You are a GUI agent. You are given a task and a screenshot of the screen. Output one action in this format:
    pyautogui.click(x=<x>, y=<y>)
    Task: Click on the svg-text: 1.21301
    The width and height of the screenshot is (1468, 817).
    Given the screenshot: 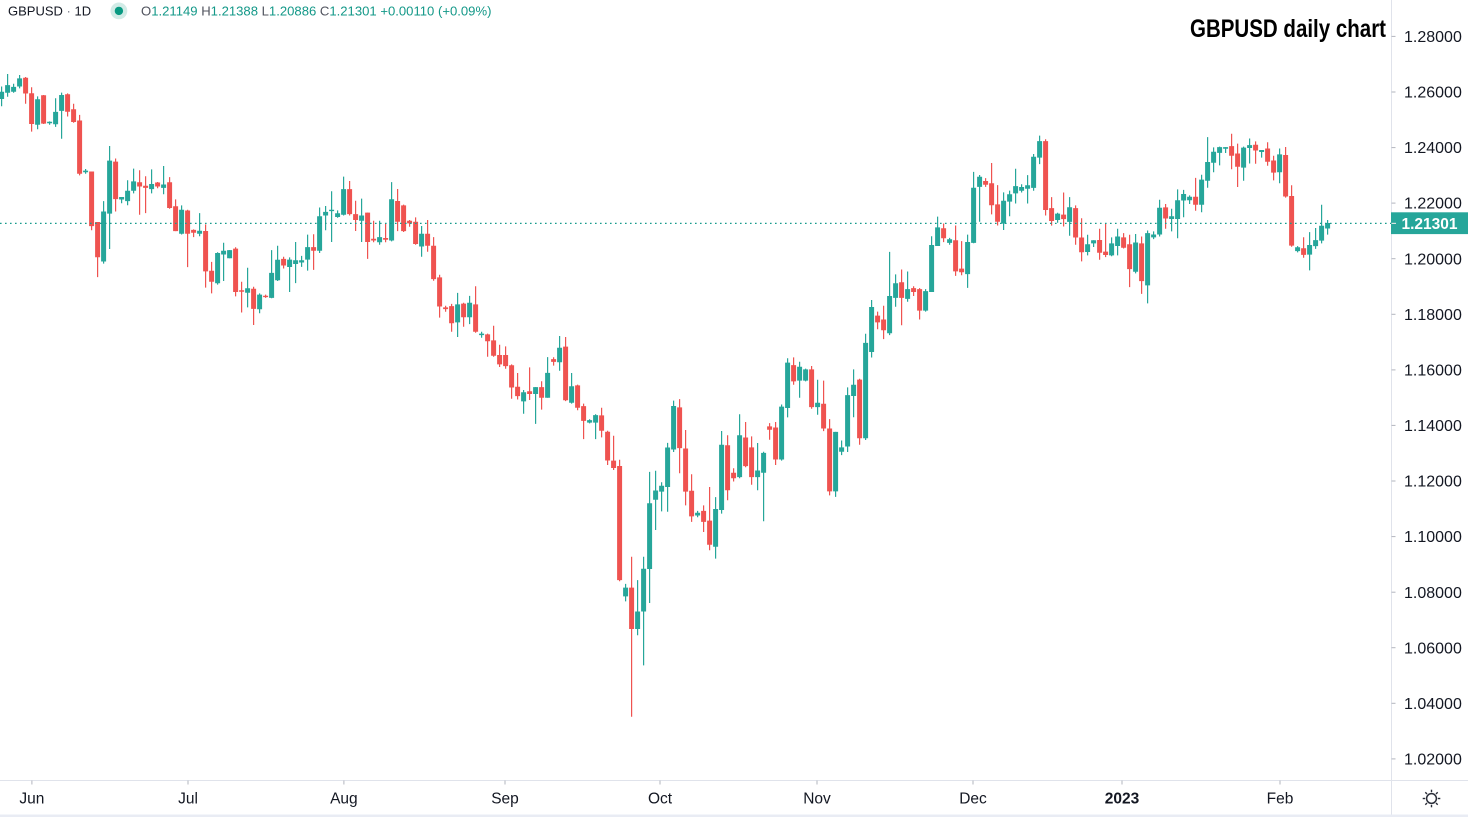 What is the action you would take?
    pyautogui.click(x=1429, y=224)
    